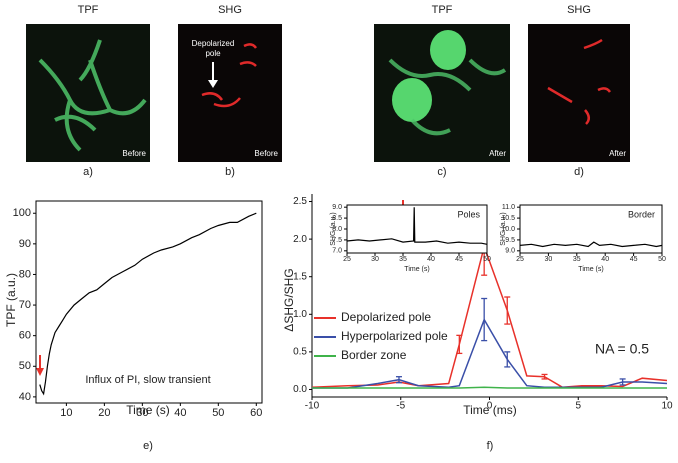  I want to click on y-tick-label: 10.5, so click(508, 218).